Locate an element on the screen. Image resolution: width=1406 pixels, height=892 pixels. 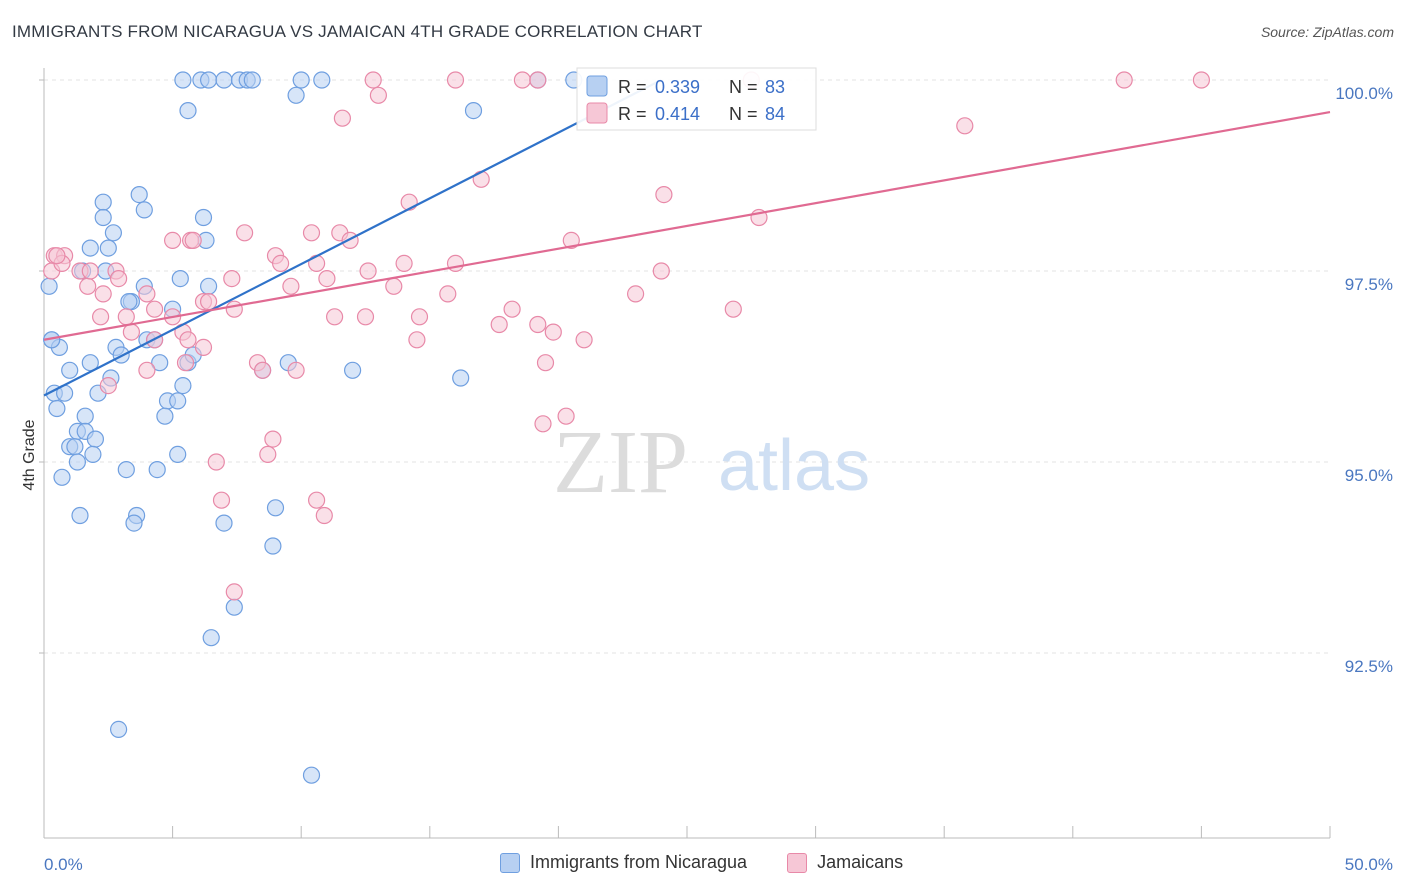
series-name-jamaicans: Jamaicans is located at coordinates (860, 862).